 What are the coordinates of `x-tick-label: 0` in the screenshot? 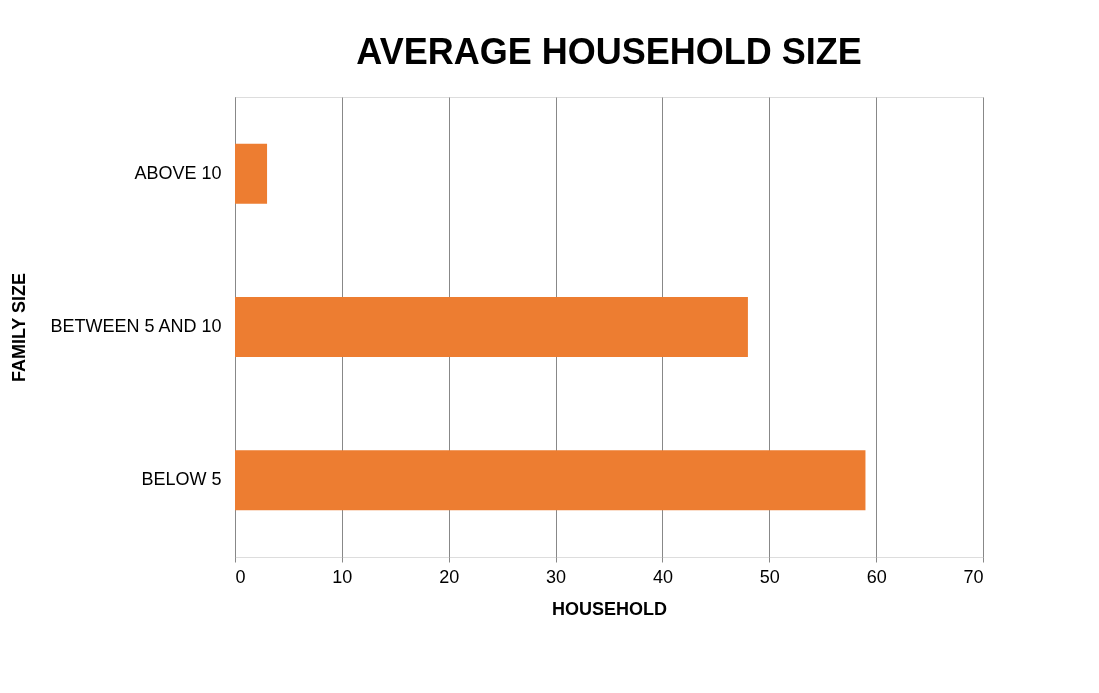 It's located at (240, 576).